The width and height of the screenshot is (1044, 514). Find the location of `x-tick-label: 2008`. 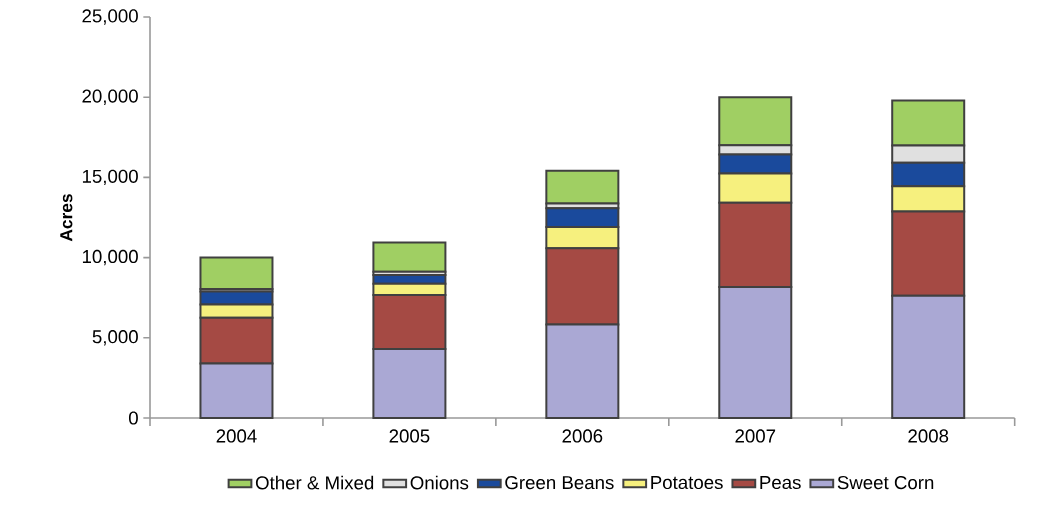

x-tick-label: 2008 is located at coordinates (928, 436).